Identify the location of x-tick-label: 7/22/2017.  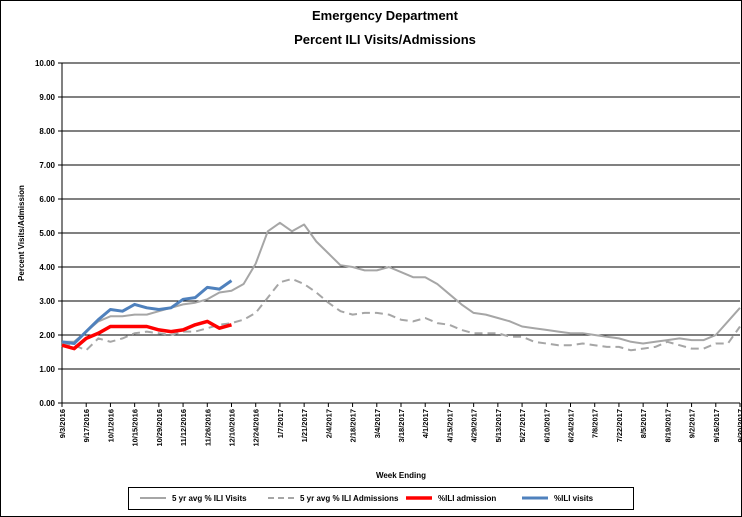
(619, 425).